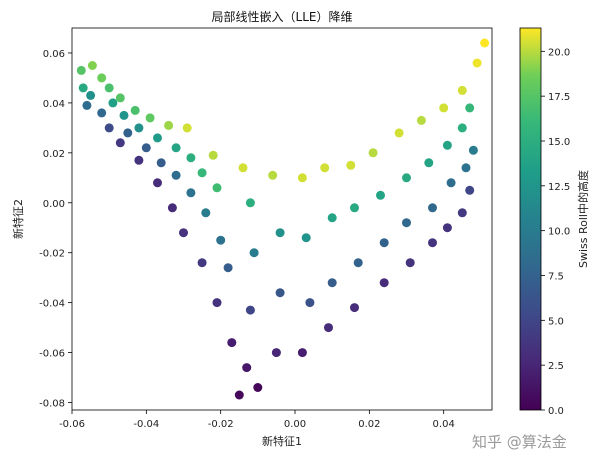 Image resolution: width=600 pixels, height=463 pixels. I want to click on x-tick-label: 0.02, so click(369, 424).